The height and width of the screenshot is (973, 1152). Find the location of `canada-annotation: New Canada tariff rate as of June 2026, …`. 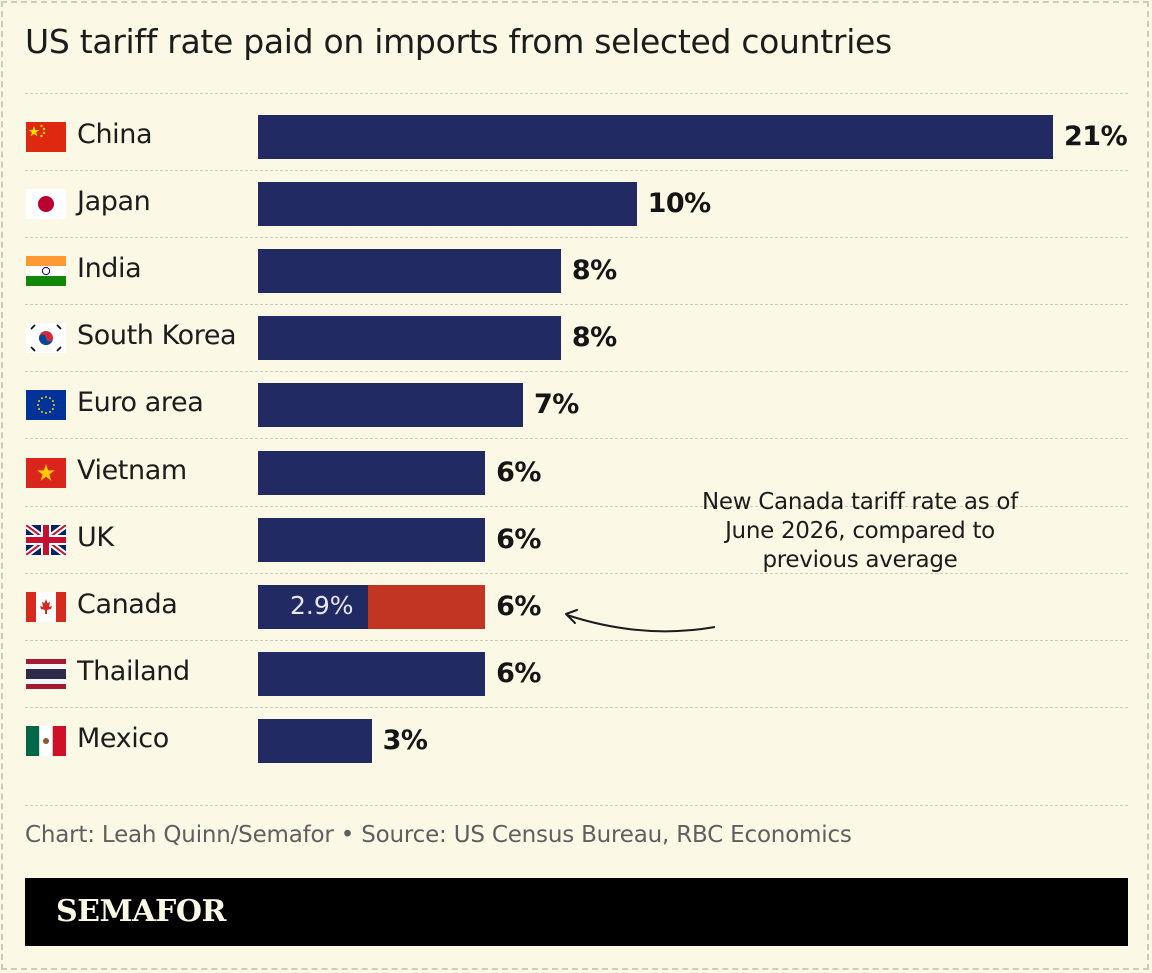

canada-annotation: New Canada tariff rate as of June 2026, … is located at coordinates (860, 531).